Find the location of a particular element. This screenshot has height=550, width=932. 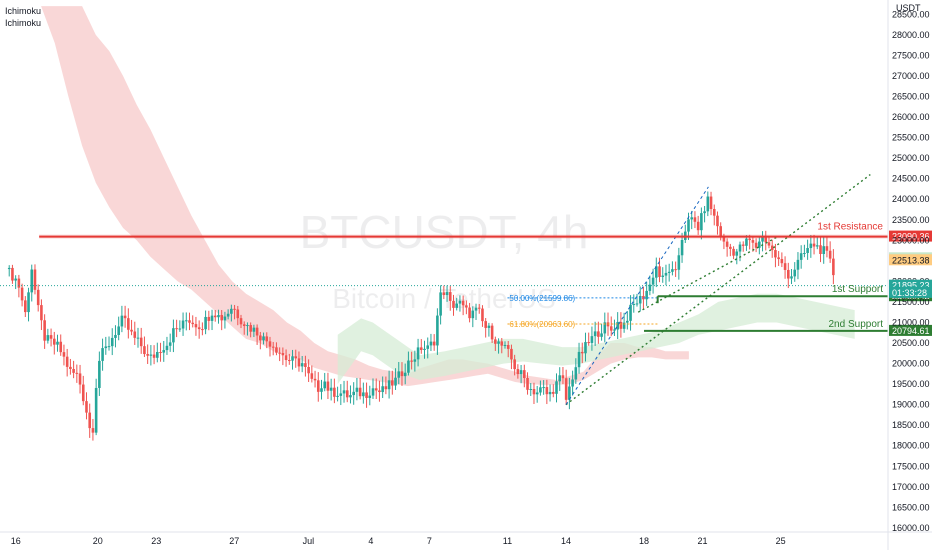

watermark-symbol: BTCUSDT, 4h is located at coordinates (444, 232).